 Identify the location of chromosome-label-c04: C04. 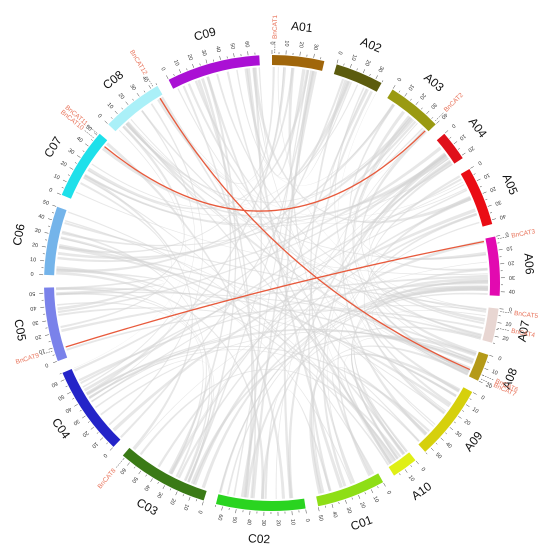
(61, 428).